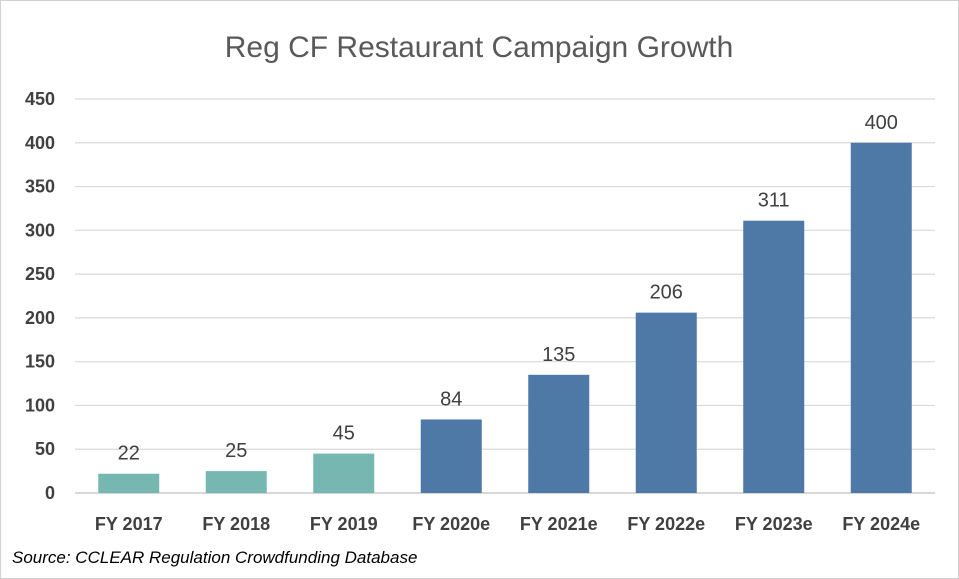 The width and height of the screenshot is (959, 579). What do you see at coordinates (558, 355) in the screenshot?
I see `data-label: 135` at bounding box center [558, 355].